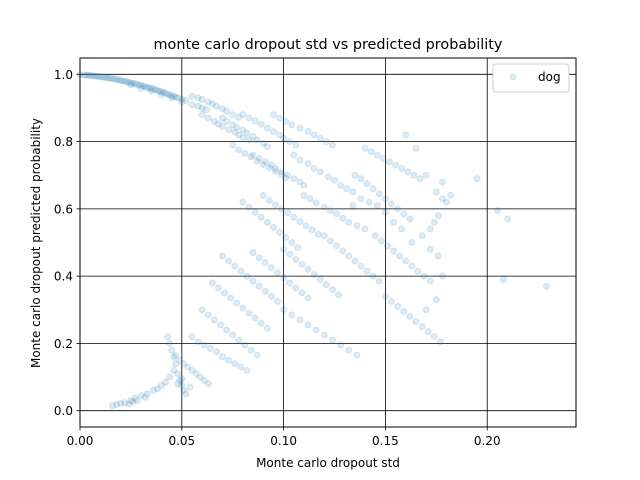 The width and height of the screenshot is (640, 480). What do you see at coordinates (63, 277) in the screenshot?
I see `y-tick-label: 0.4` at bounding box center [63, 277].